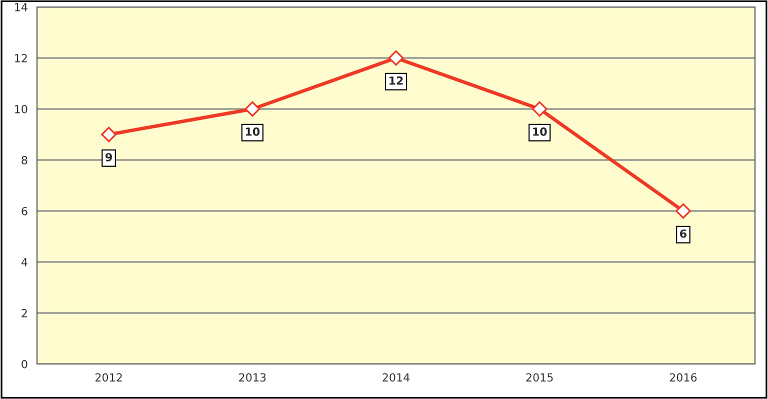 The width and height of the screenshot is (768, 399). I want to click on x-tick-label: 2014, so click(396, 377).